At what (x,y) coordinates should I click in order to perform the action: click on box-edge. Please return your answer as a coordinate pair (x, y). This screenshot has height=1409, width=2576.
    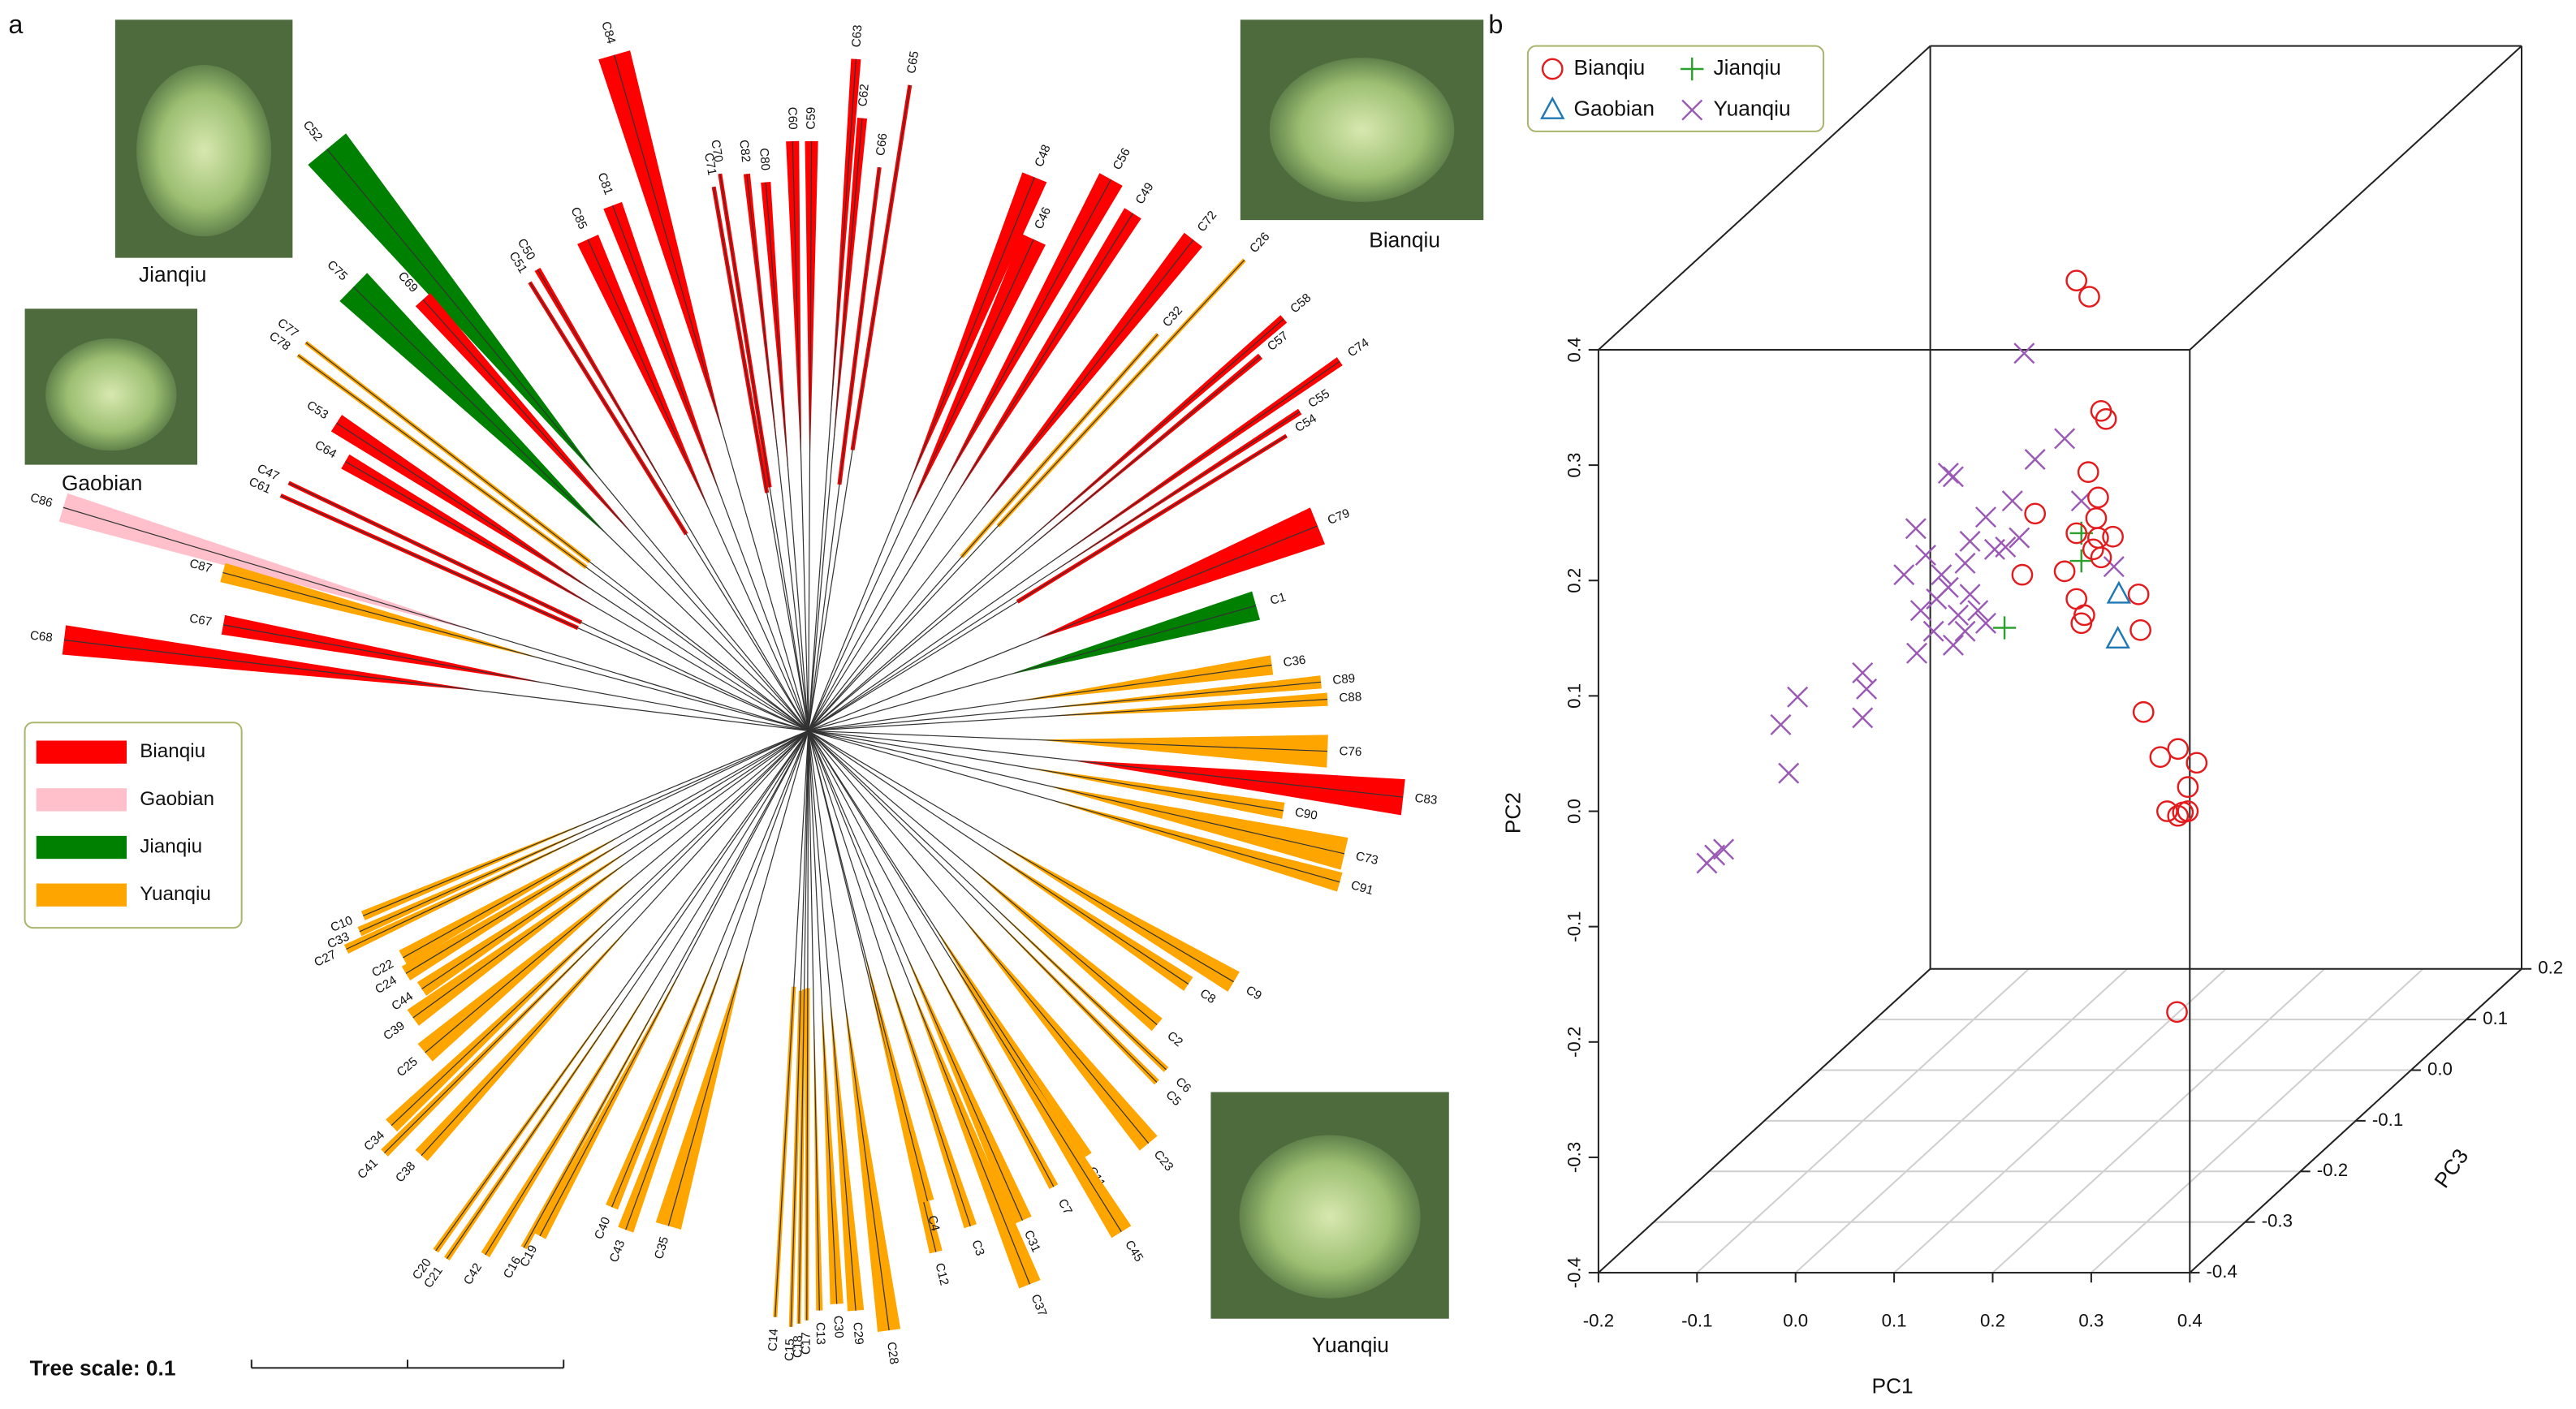
    Looking at the image, I should click on (1764, 1120).